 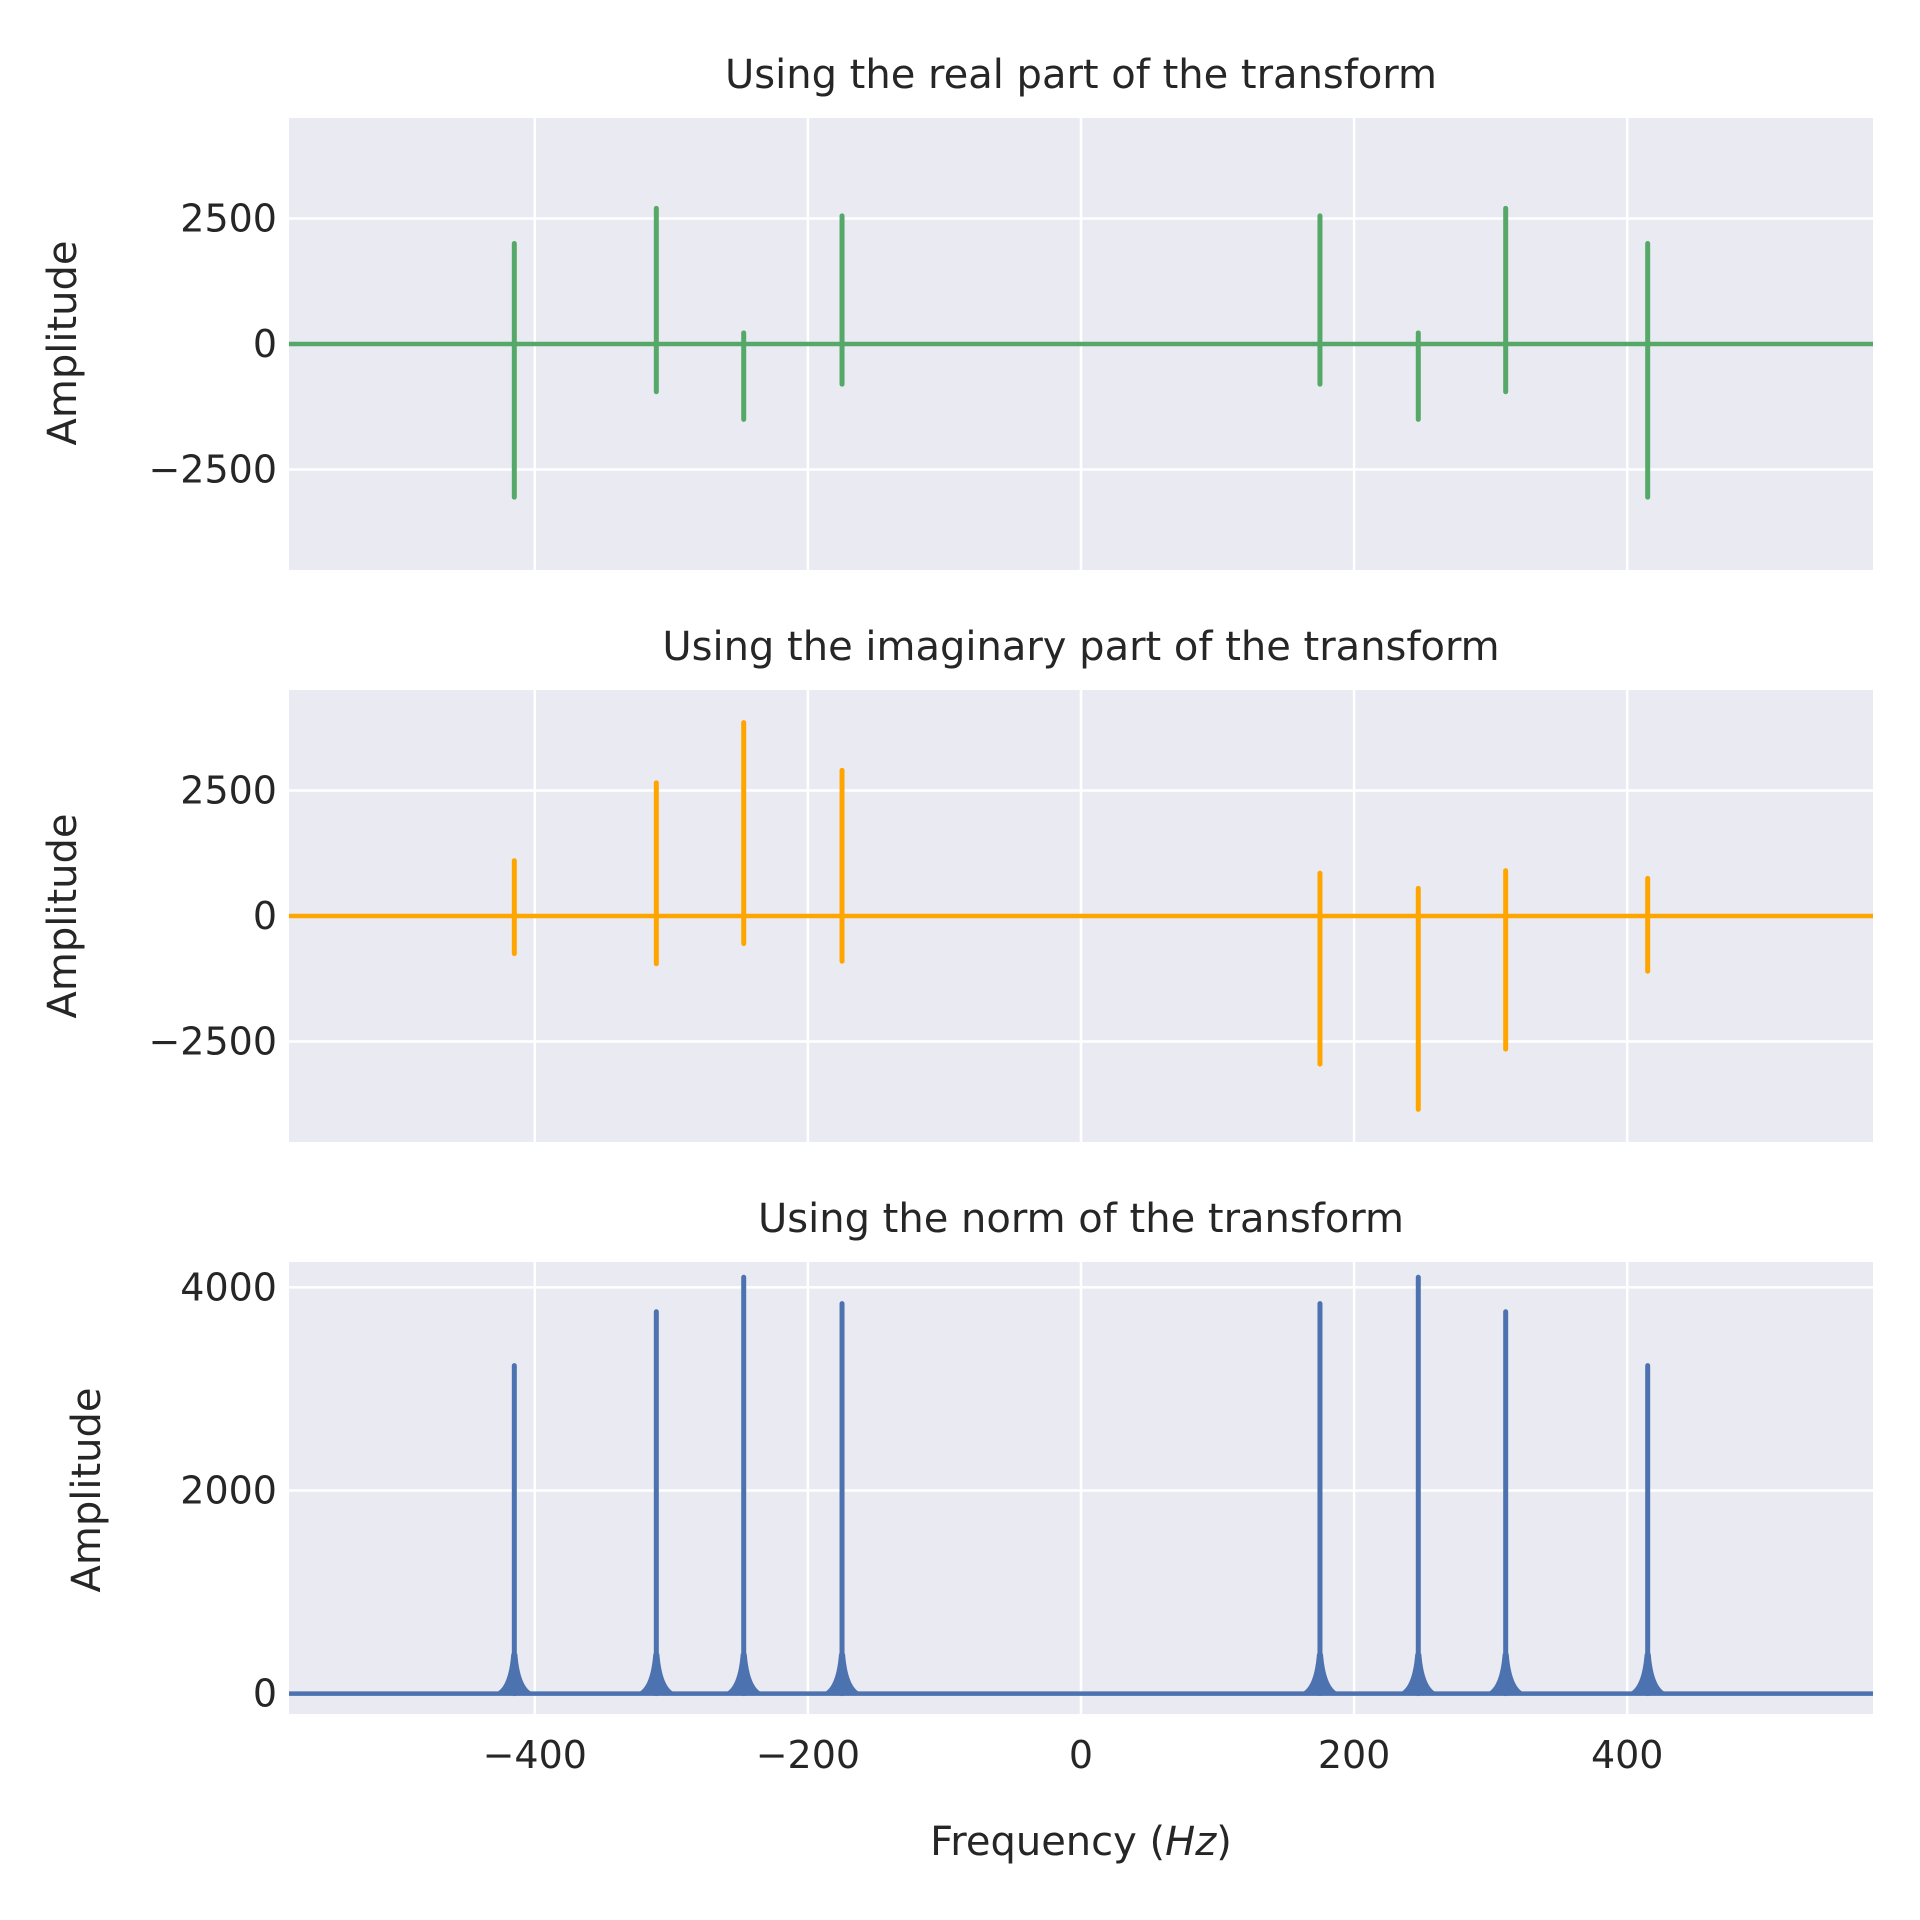 What do you see at coordinates (228, 1491) in the screenshot?
I see `y-tick-label: 2000` at bounding box center [228, 1491].